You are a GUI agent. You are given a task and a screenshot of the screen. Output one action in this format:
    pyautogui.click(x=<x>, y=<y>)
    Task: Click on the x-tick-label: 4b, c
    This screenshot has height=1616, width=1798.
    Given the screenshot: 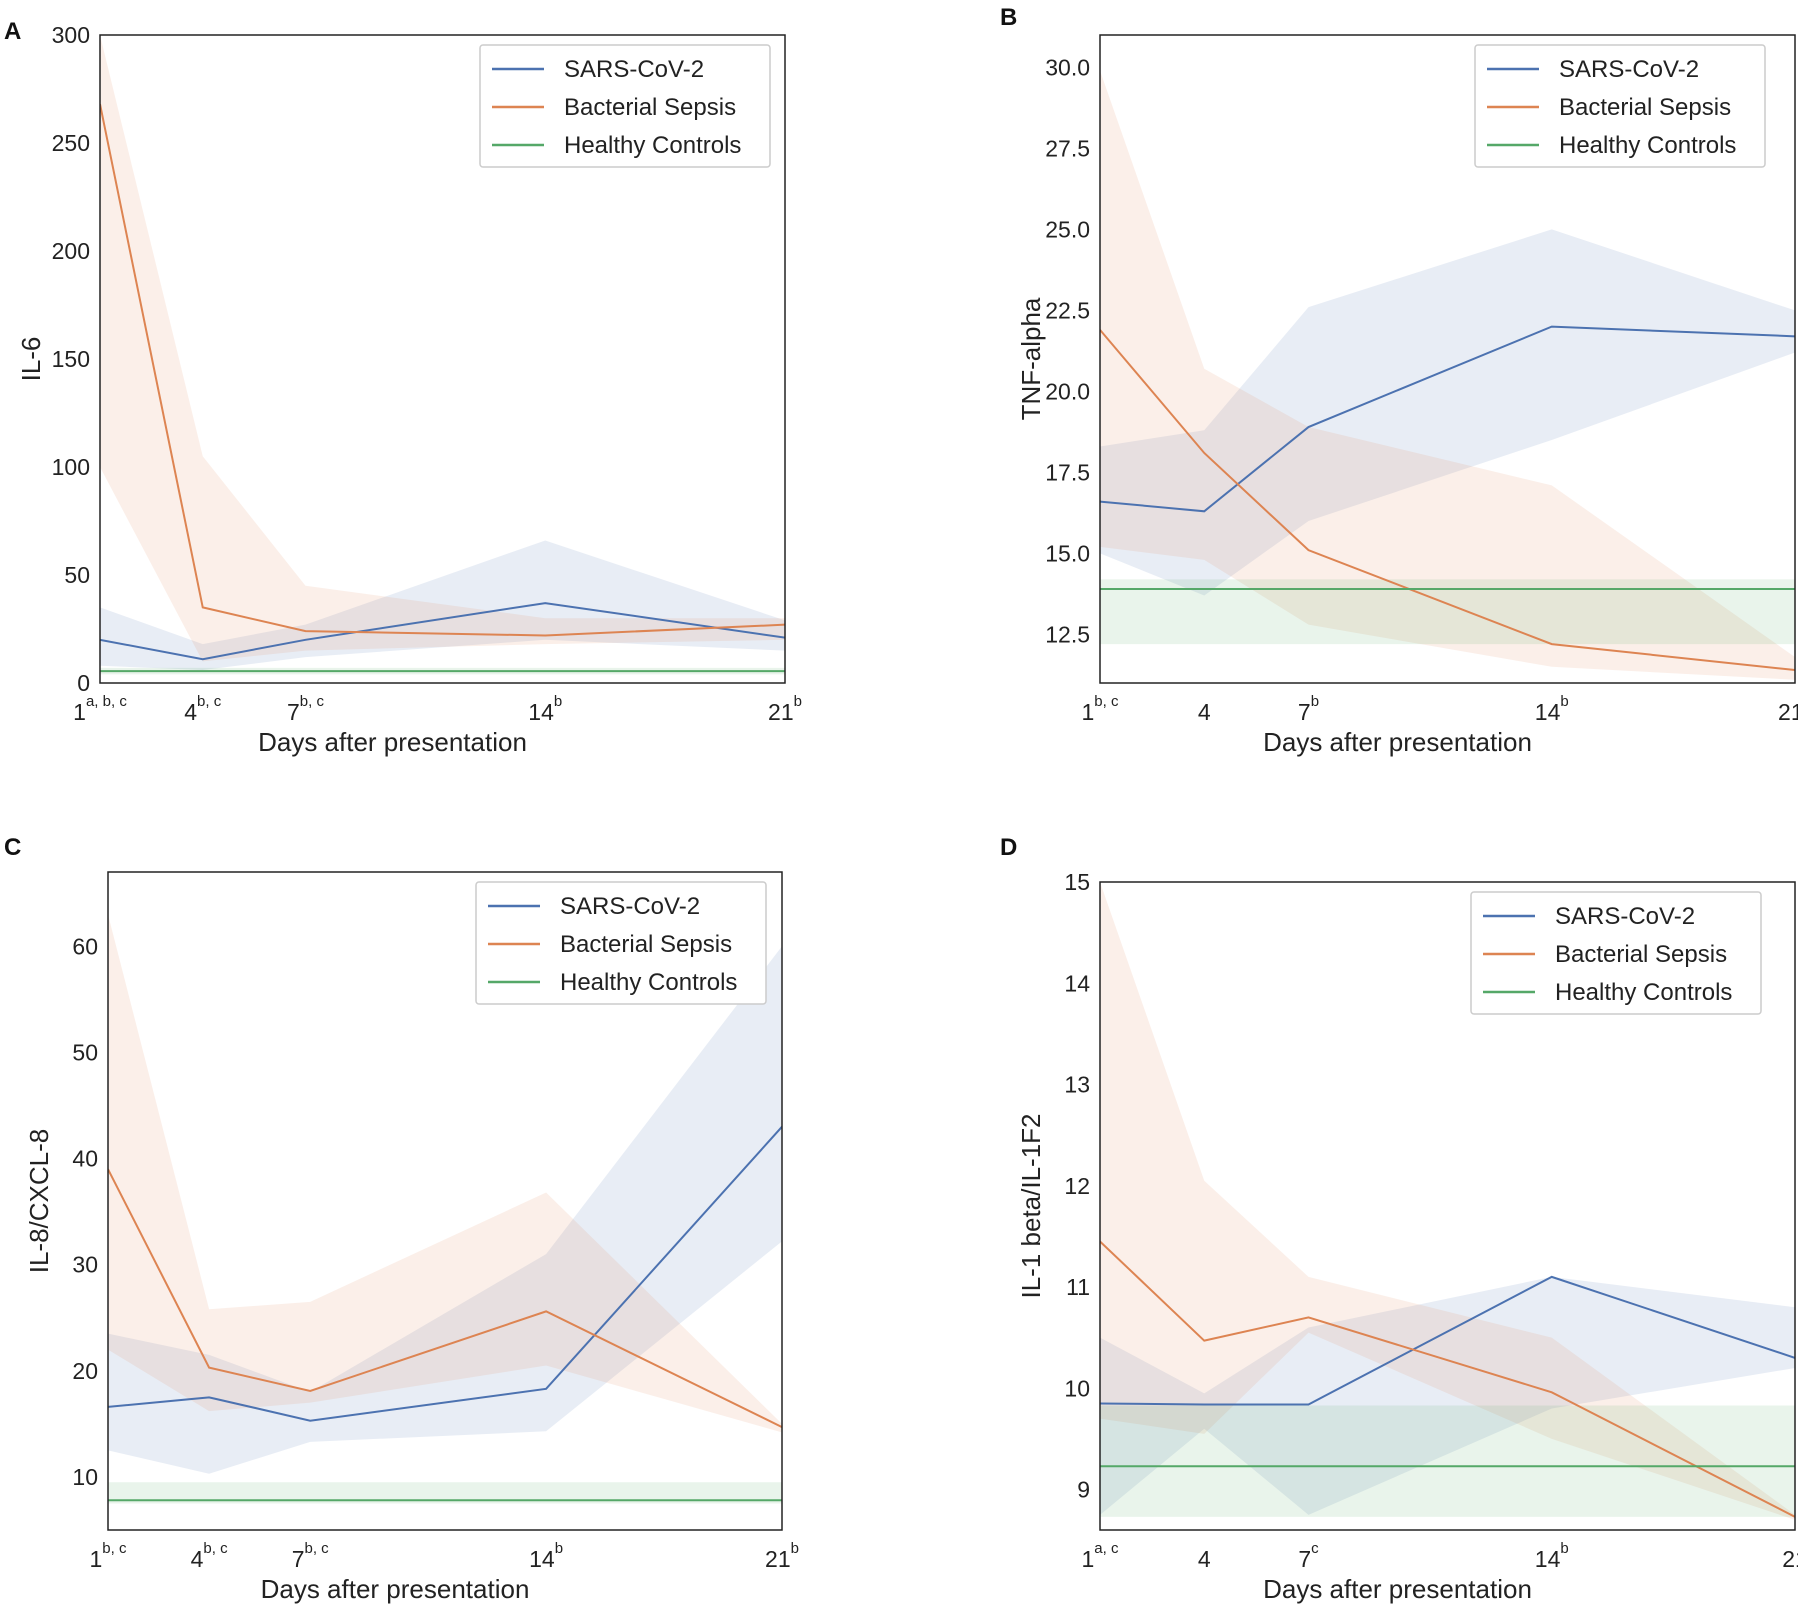 What is the action you would take?
    pyautogui.click(x=209, y=1556)
    